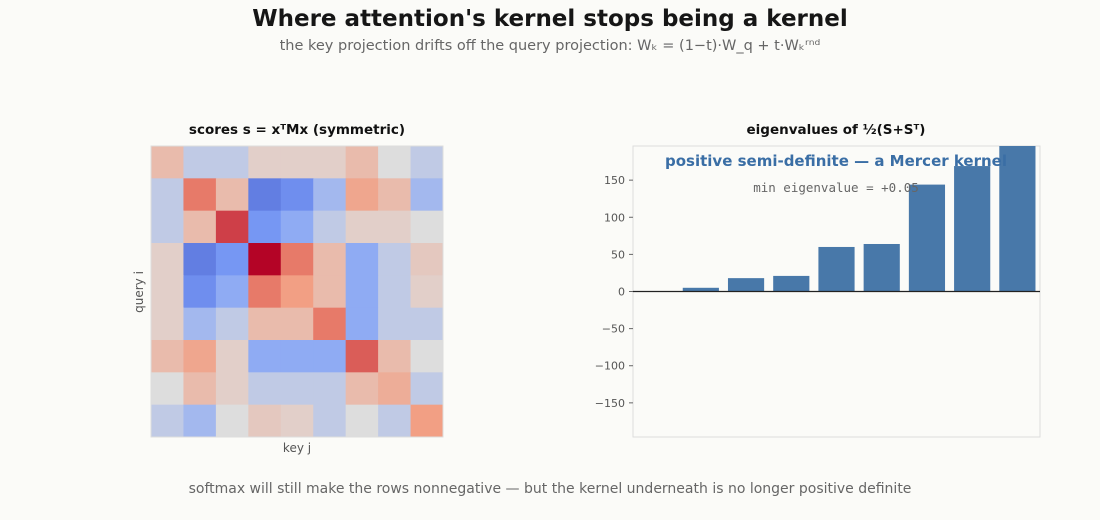 The image size is (1100, 520). Describe the element at coordinates (836, 187) in the screenshot. I see `min-eigenvalue-annotation: min eigenvalue = +0.05` at that location.